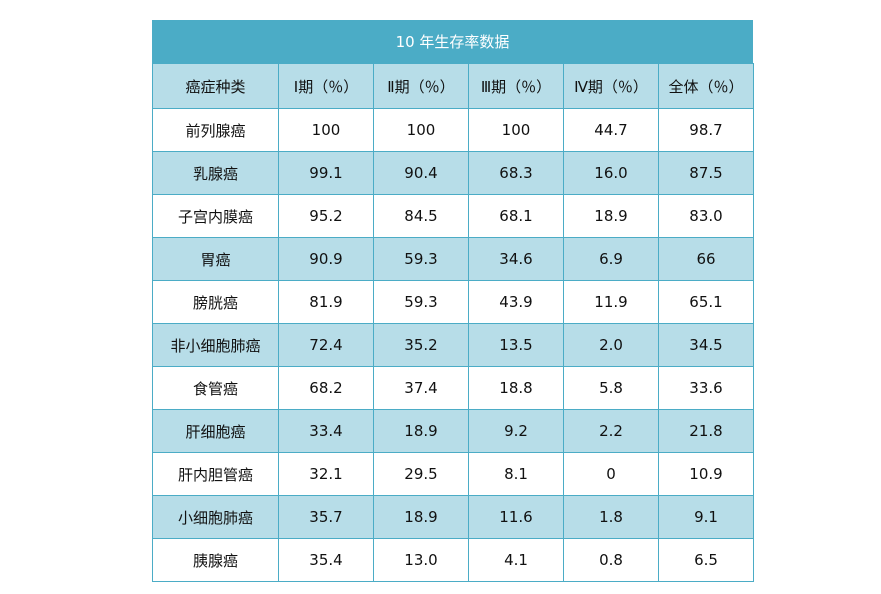 The image size is (881, 594). I want to click on cell-stage-1: 100, so click(326, 130).